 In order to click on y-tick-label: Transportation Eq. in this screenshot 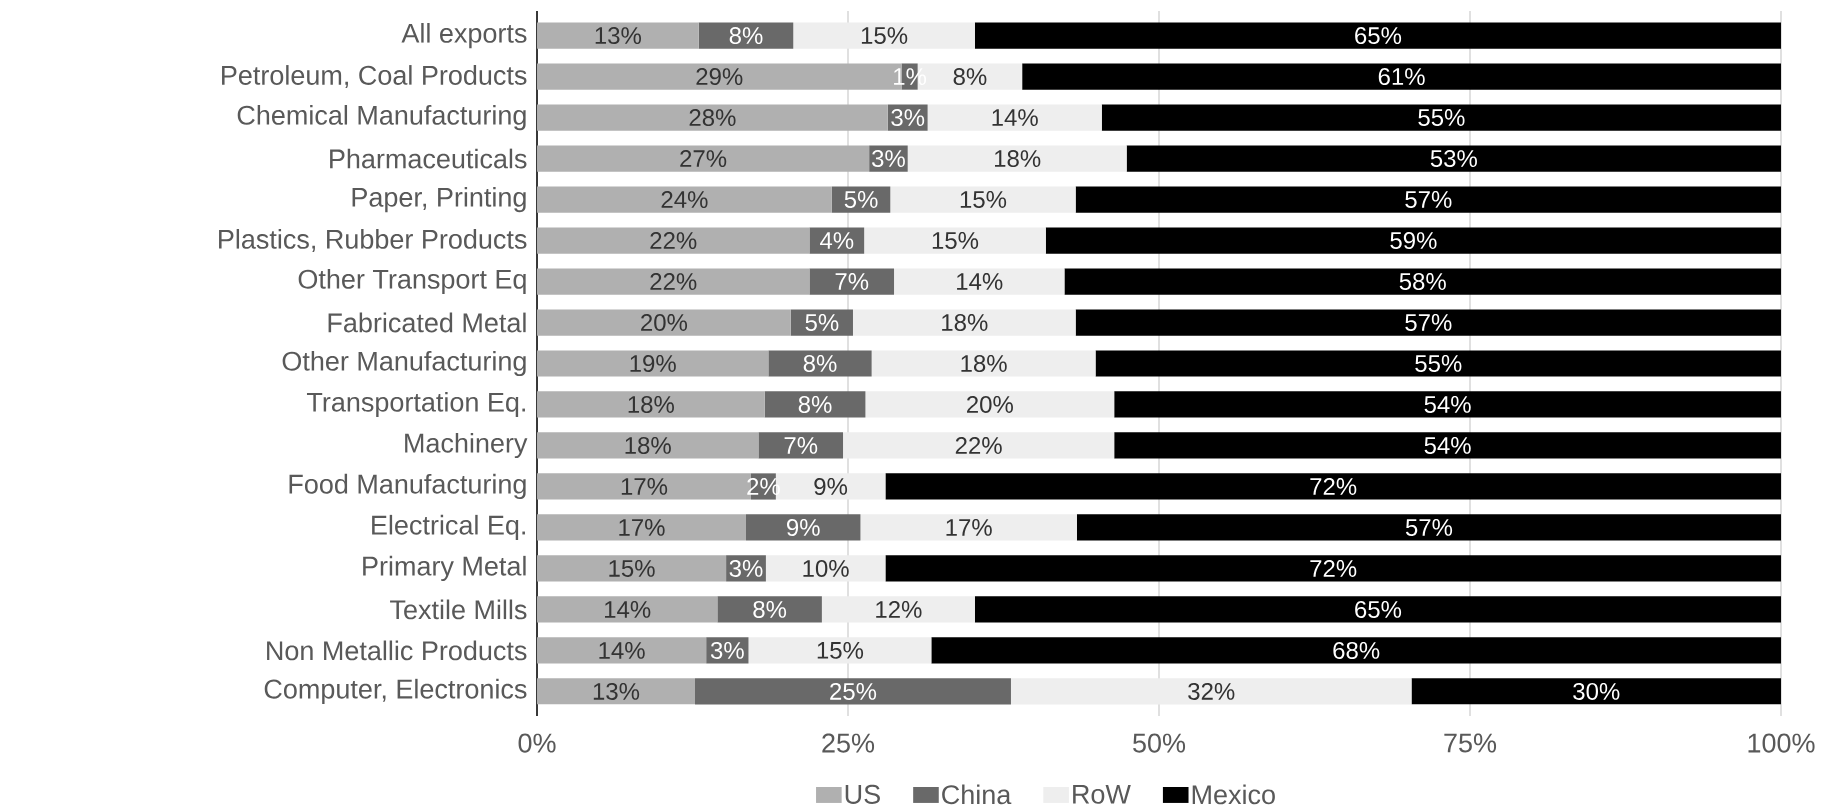, I will do `click(415, 404)`.